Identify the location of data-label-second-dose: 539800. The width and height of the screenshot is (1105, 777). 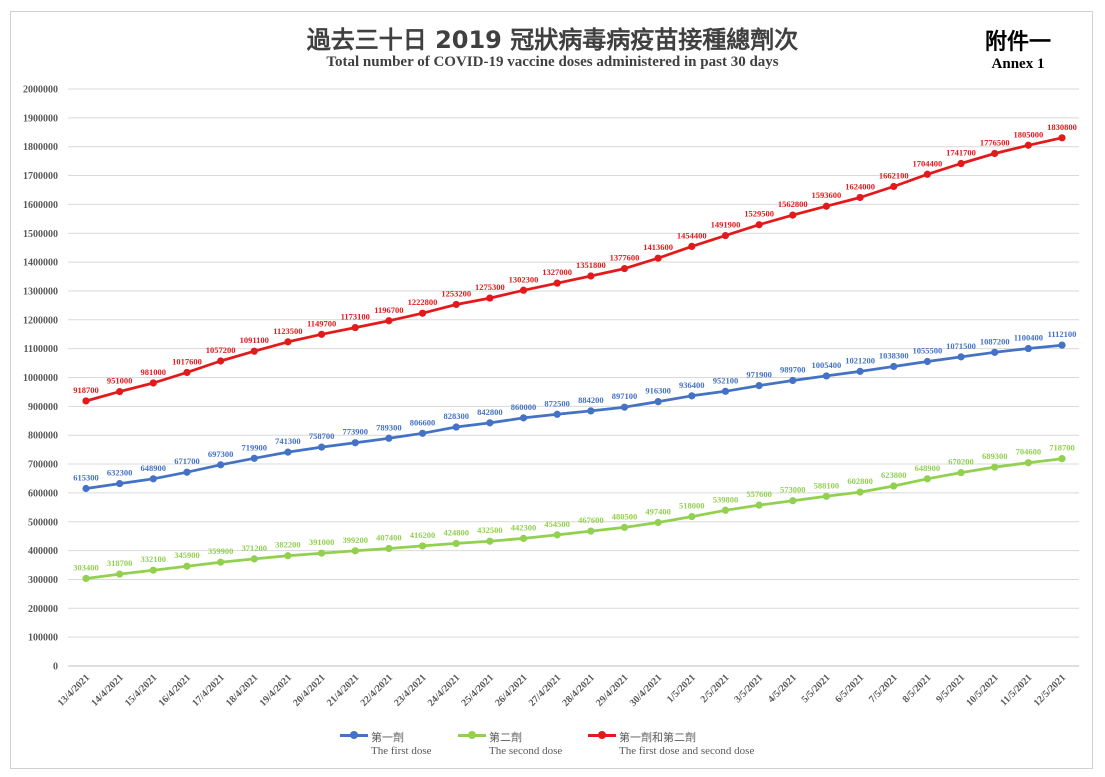
(726, 499).